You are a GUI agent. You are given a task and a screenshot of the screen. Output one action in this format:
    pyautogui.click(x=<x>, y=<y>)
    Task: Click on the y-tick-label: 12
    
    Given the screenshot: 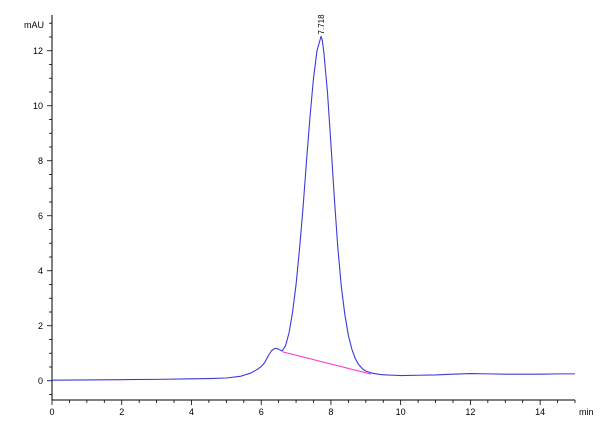 What is the action you would take?
    pyautogui.click(x=38, y=51)
    